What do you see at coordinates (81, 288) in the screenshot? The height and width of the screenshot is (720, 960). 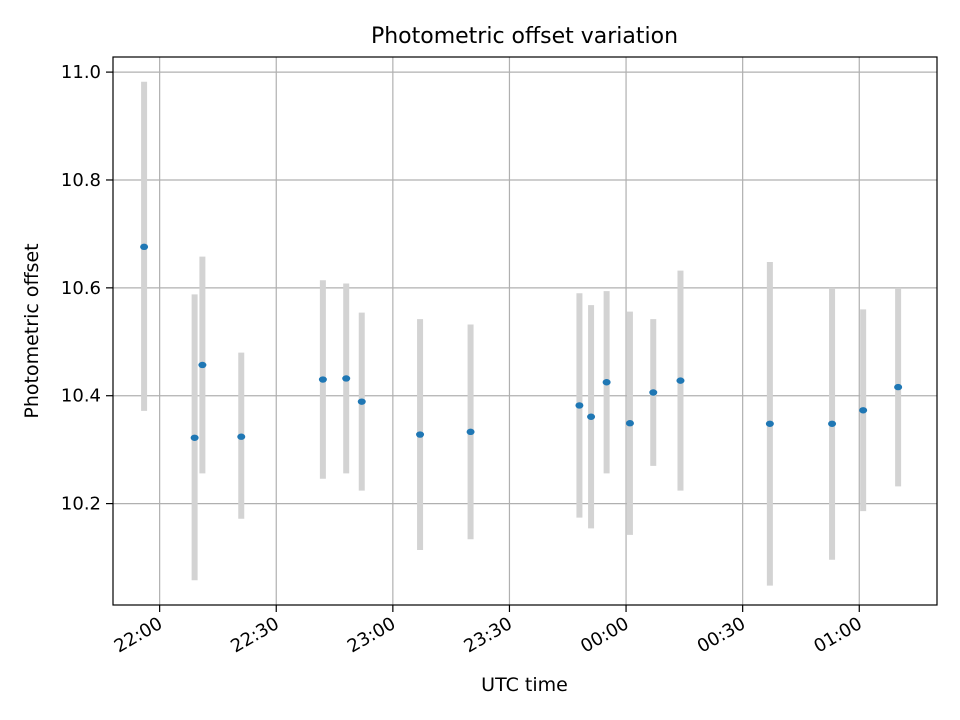 I see `y-tick-label: 10.6` at bounding box center [81, 288].